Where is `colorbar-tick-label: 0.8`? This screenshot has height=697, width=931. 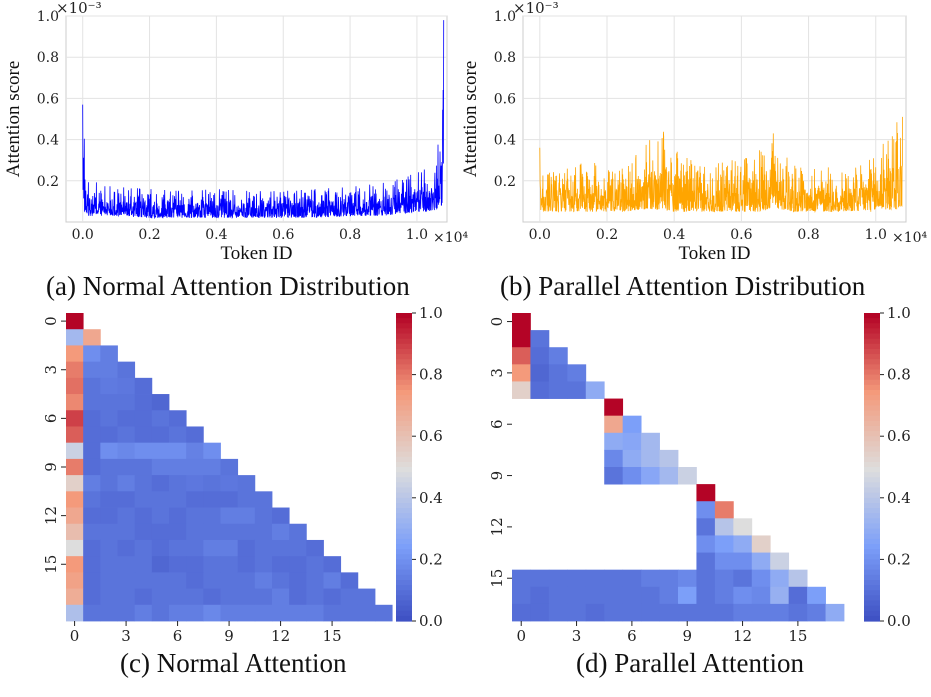
colorbar-tick-label: 0.8 is located at coordinates (431, 375).